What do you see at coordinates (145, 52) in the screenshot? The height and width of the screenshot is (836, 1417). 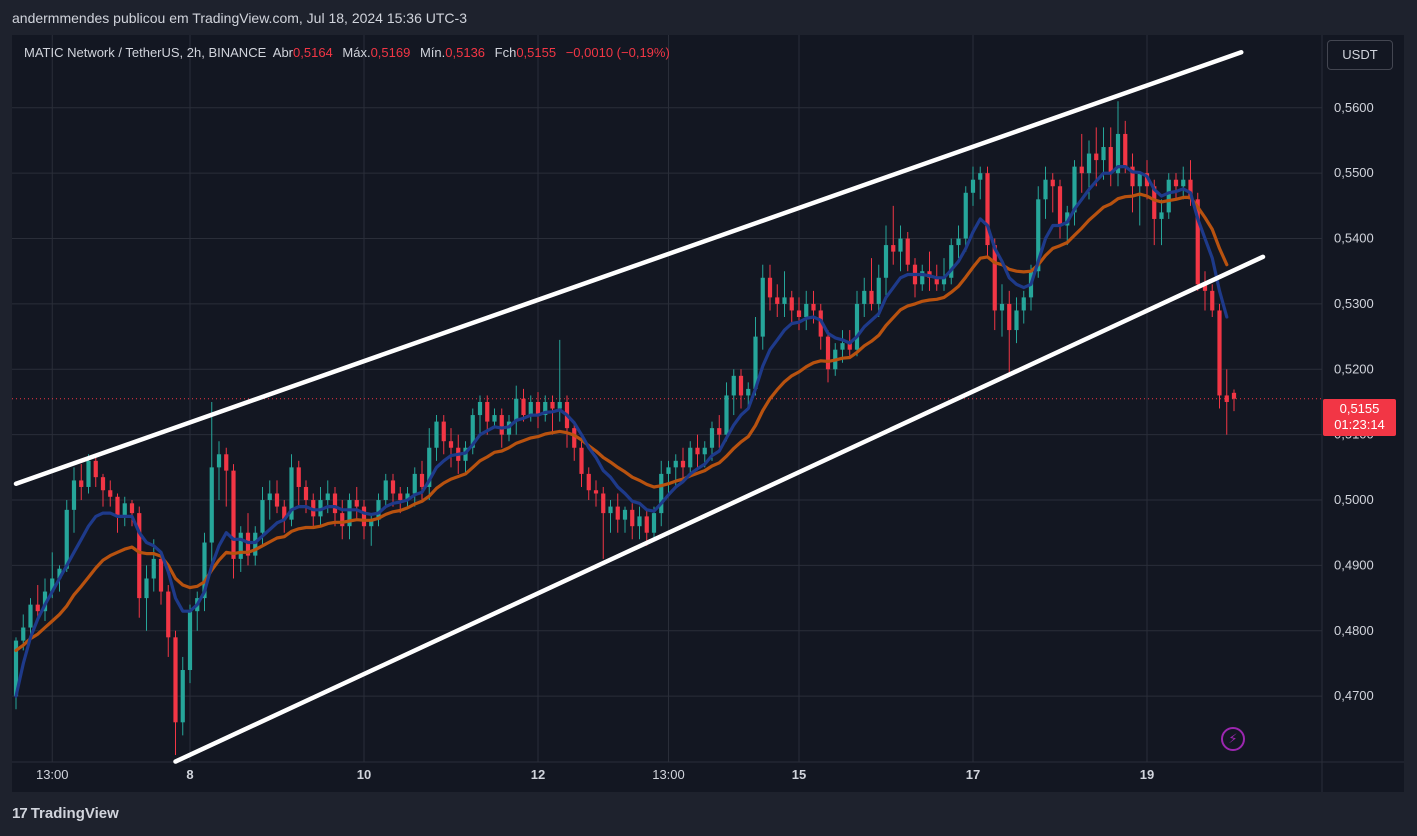 I see `symbol-name: MATIC Network / TetherUS, 2h, BINANCE` at bounding box center [145, 52].